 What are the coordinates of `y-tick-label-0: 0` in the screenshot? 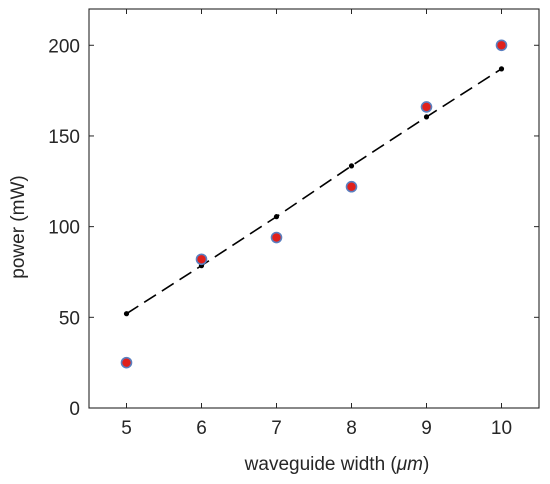 It's located at (74, 409).